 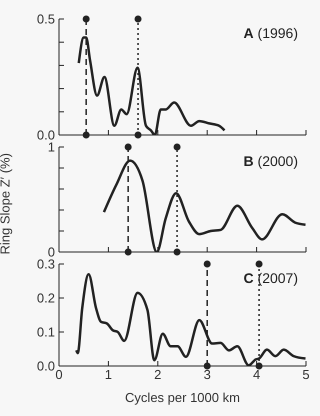 I want to click on x-tick-label: 1, so click(x=108, y=374).